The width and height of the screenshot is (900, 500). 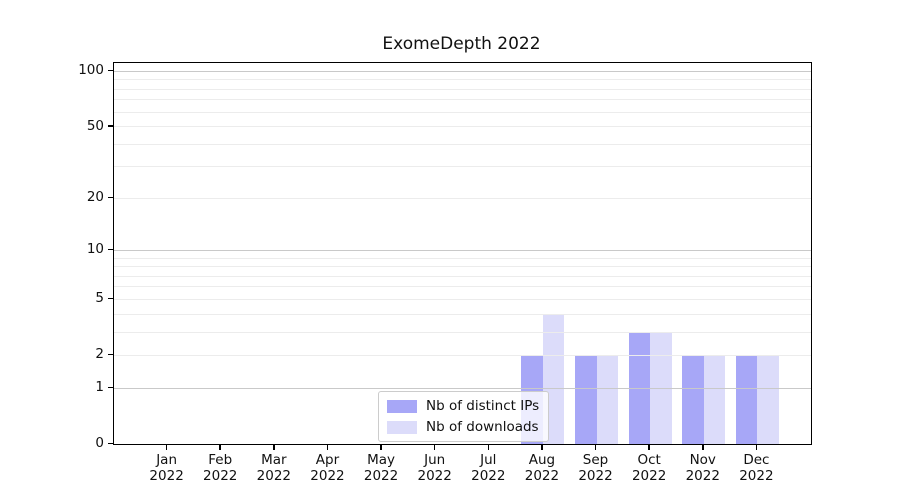 What do you see at coordinates (595, 468) in the screenshot?
I see `x-tick-label-sep: Sep 2022` at bounding box center [595, 468].